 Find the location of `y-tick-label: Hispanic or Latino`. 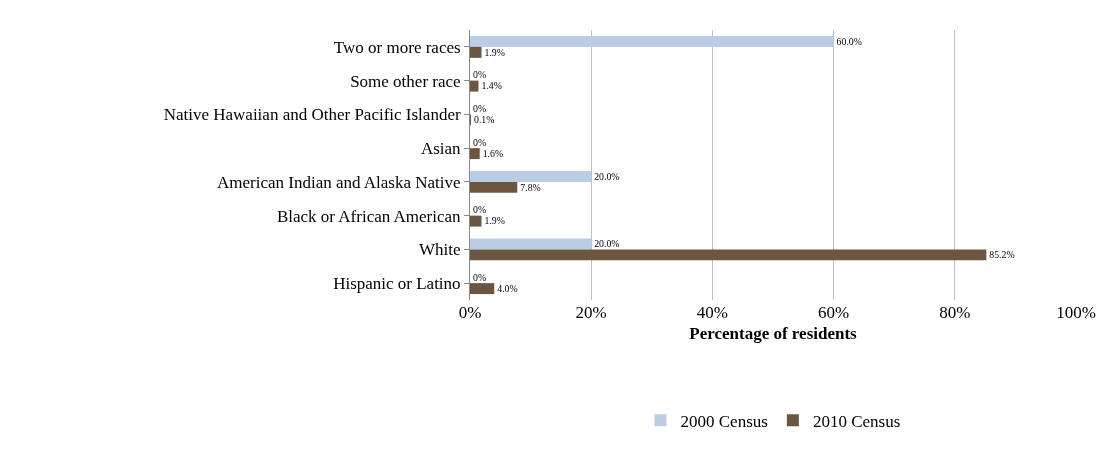

y-tick-label: Hispanic or Latino is located at coordinates (397, 284).